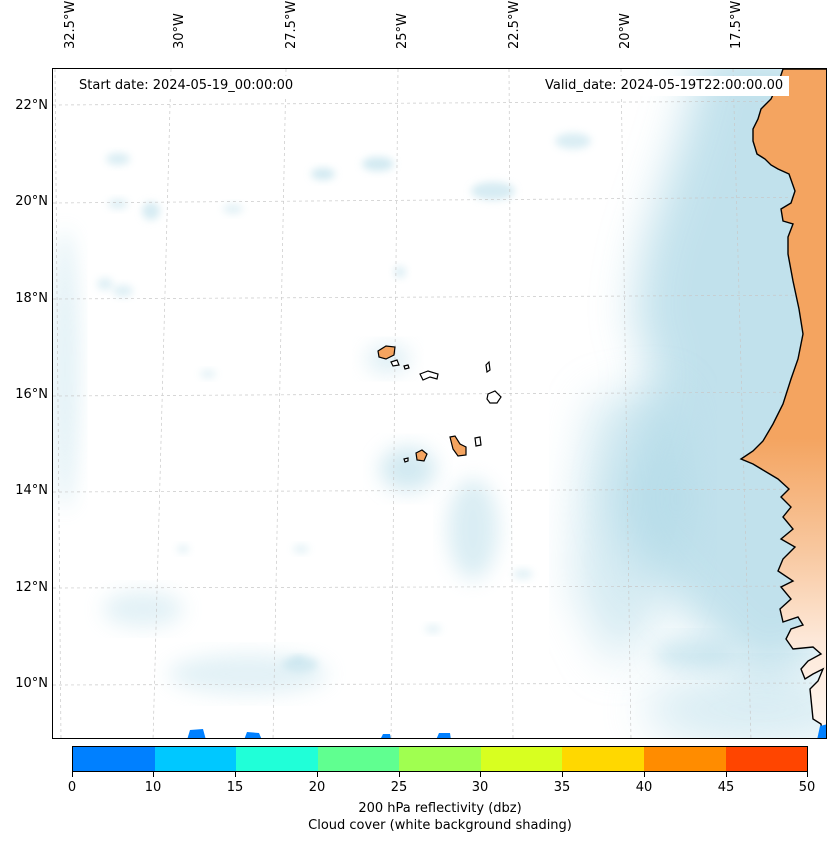 This screenshot has height=843, width=837. Describe the element at coordinates (562, 787) in the screenshot. I see `colorbar-tick-label: 35` at that location.